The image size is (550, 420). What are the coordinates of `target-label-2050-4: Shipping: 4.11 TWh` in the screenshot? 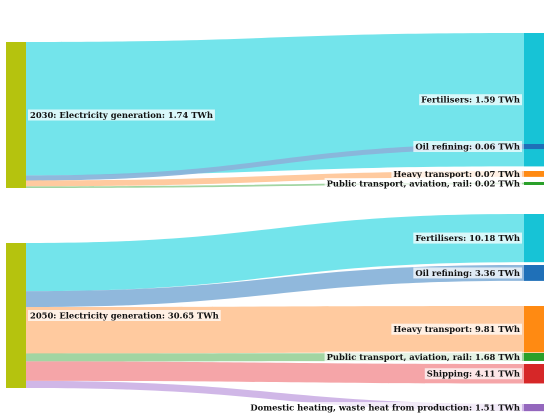 It's located at (473, 374).